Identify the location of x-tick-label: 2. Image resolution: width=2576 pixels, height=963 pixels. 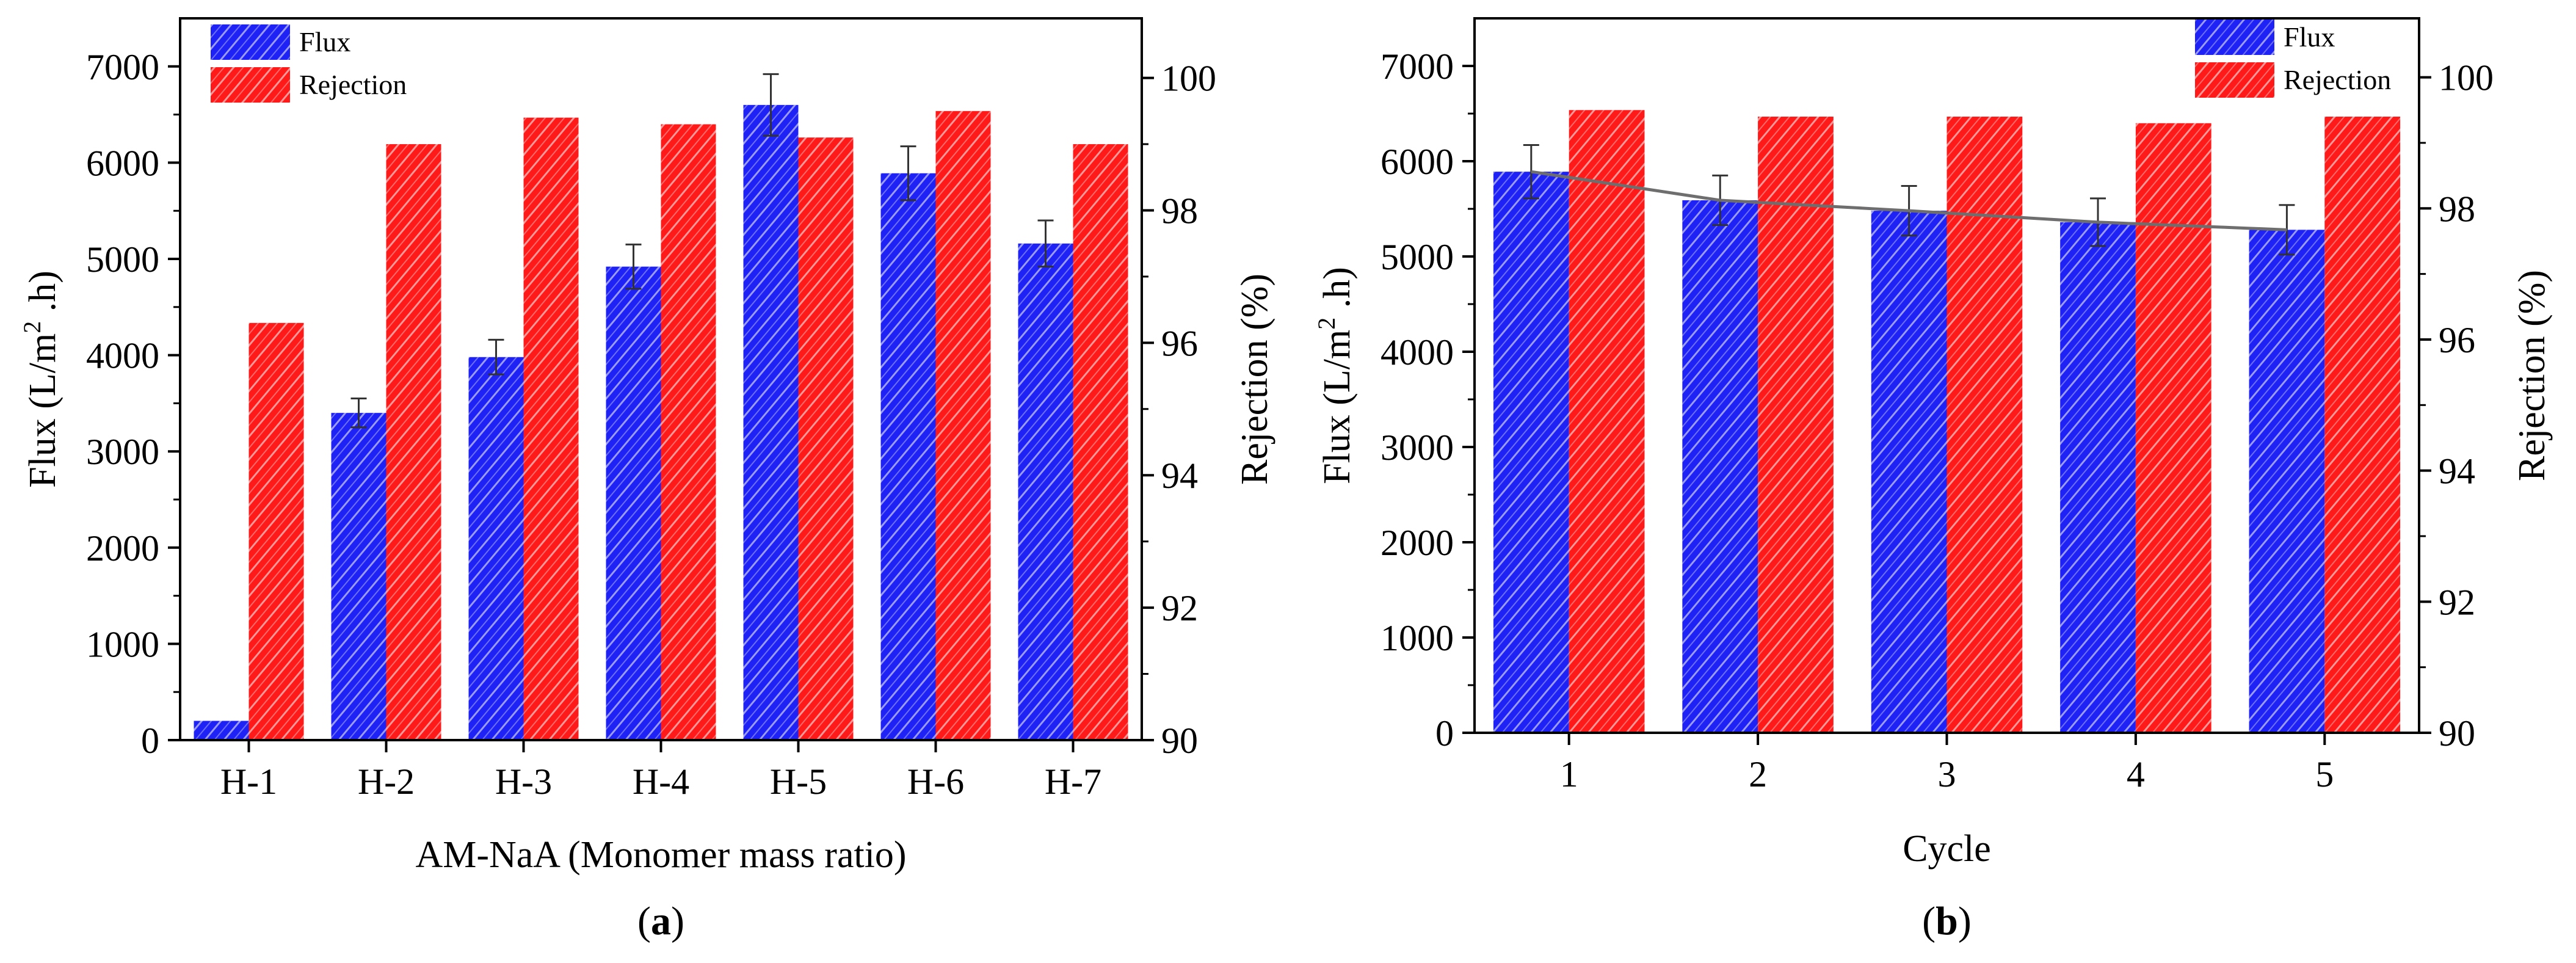
(1758, 774).